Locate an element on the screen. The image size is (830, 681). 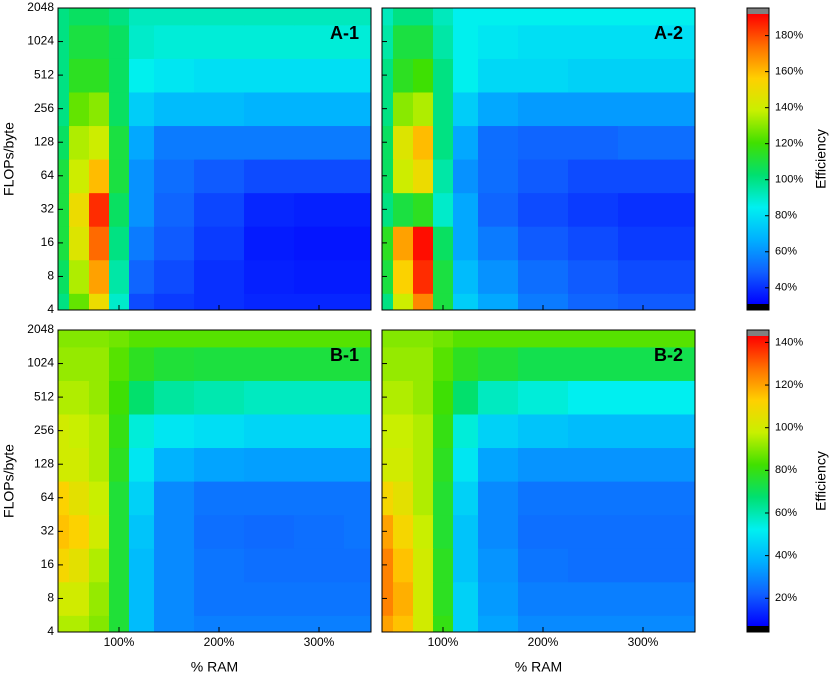
y-tick-label: 256 is located at coordinates (44, 108).